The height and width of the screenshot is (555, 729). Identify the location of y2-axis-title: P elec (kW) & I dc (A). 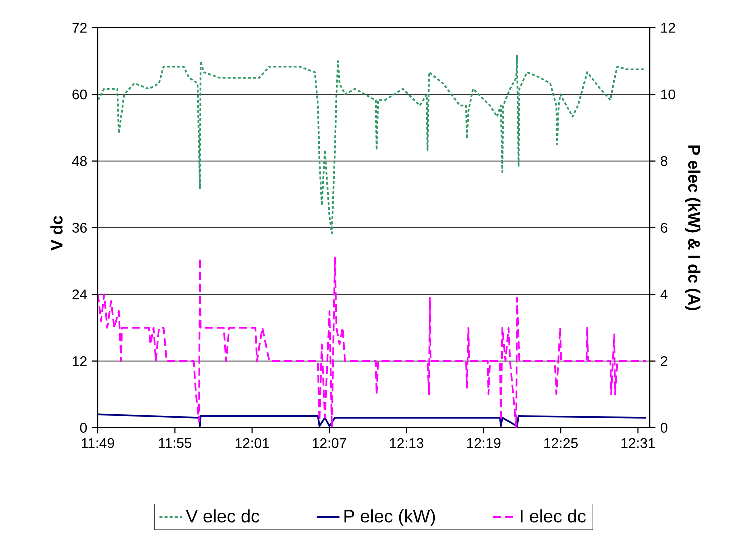
(693, 228).